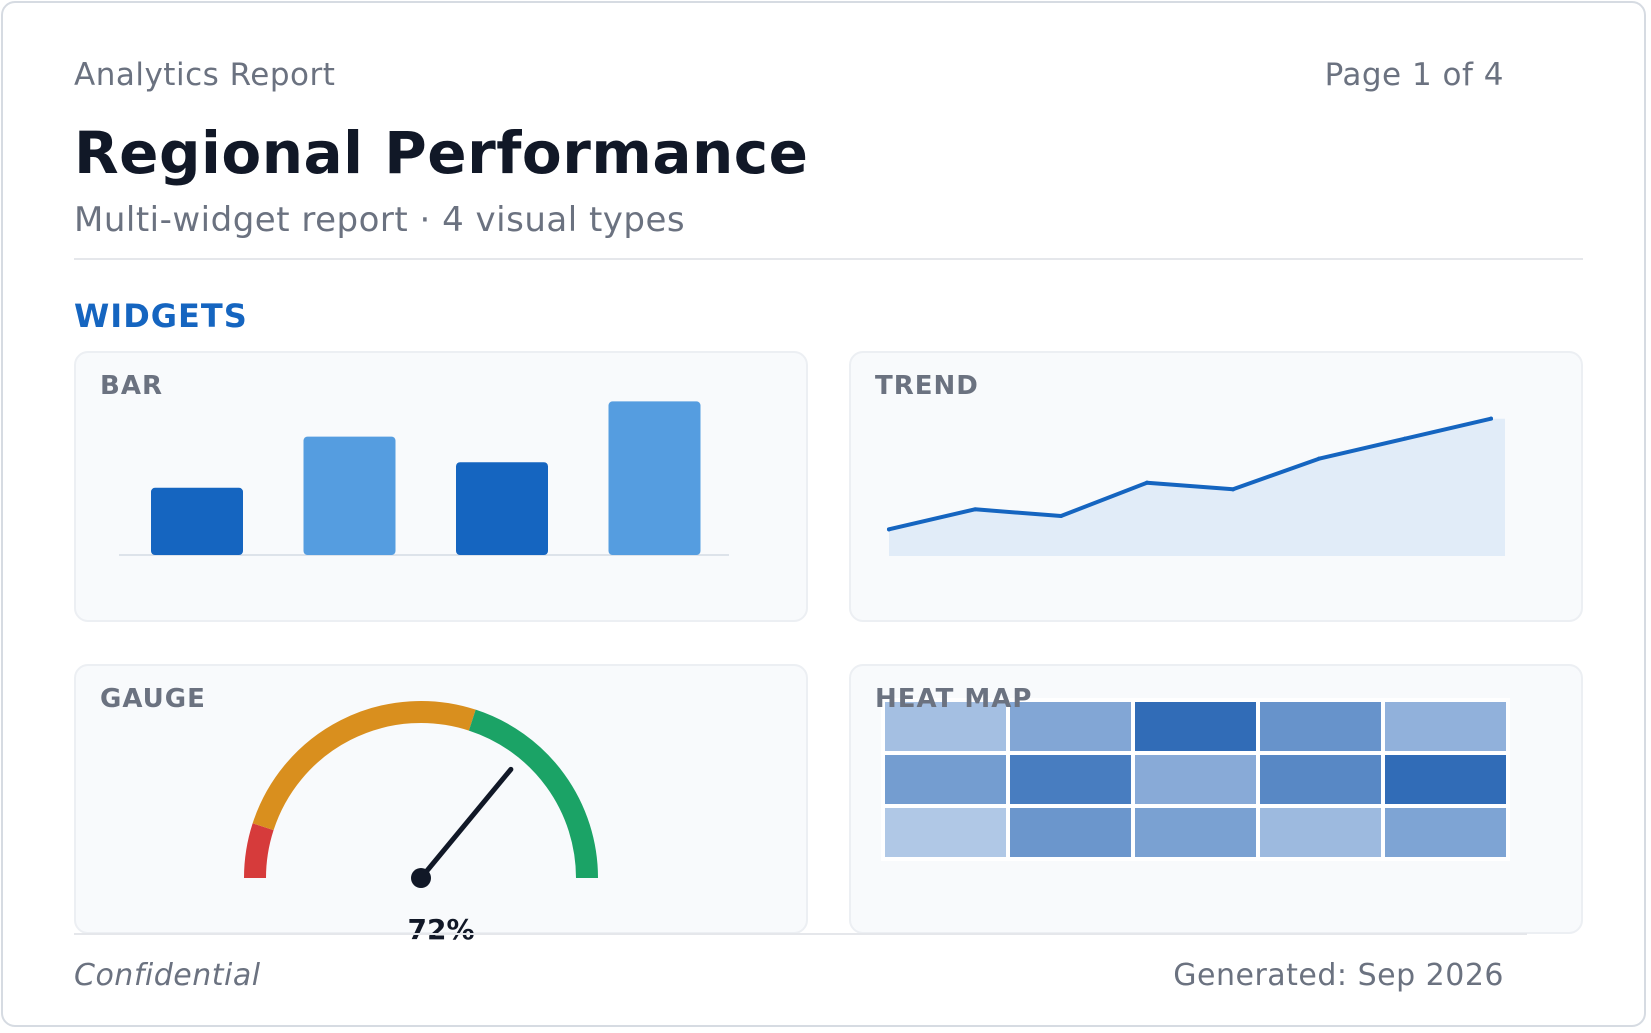 The height and width of the screenshot is (1033, 1651). Describe the element at coordinates (1338, 975) in the screenshot. I see `footer-generated-date: Generated: Sep 2026` at that location.